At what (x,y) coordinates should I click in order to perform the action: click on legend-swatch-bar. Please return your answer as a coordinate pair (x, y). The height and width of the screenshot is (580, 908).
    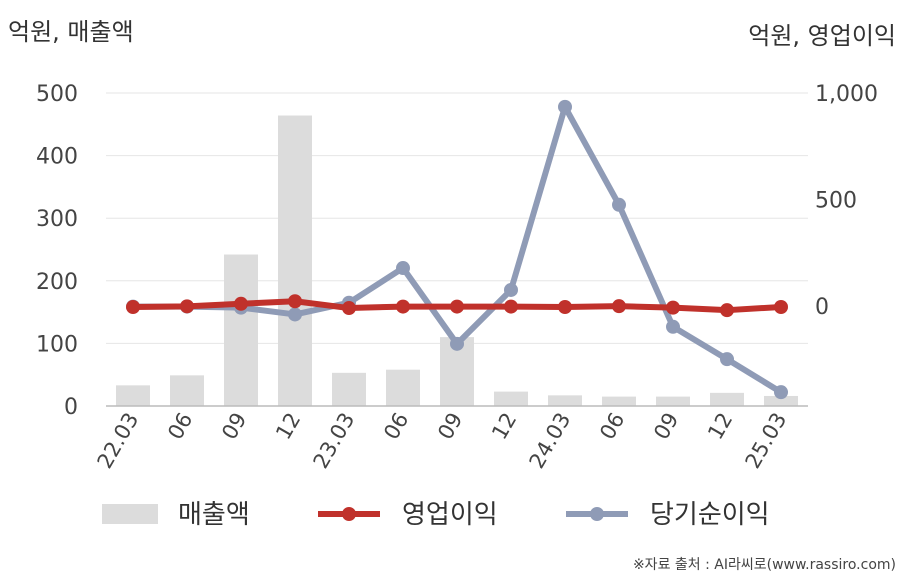
    Looking at the image, I should click on (130, 514).